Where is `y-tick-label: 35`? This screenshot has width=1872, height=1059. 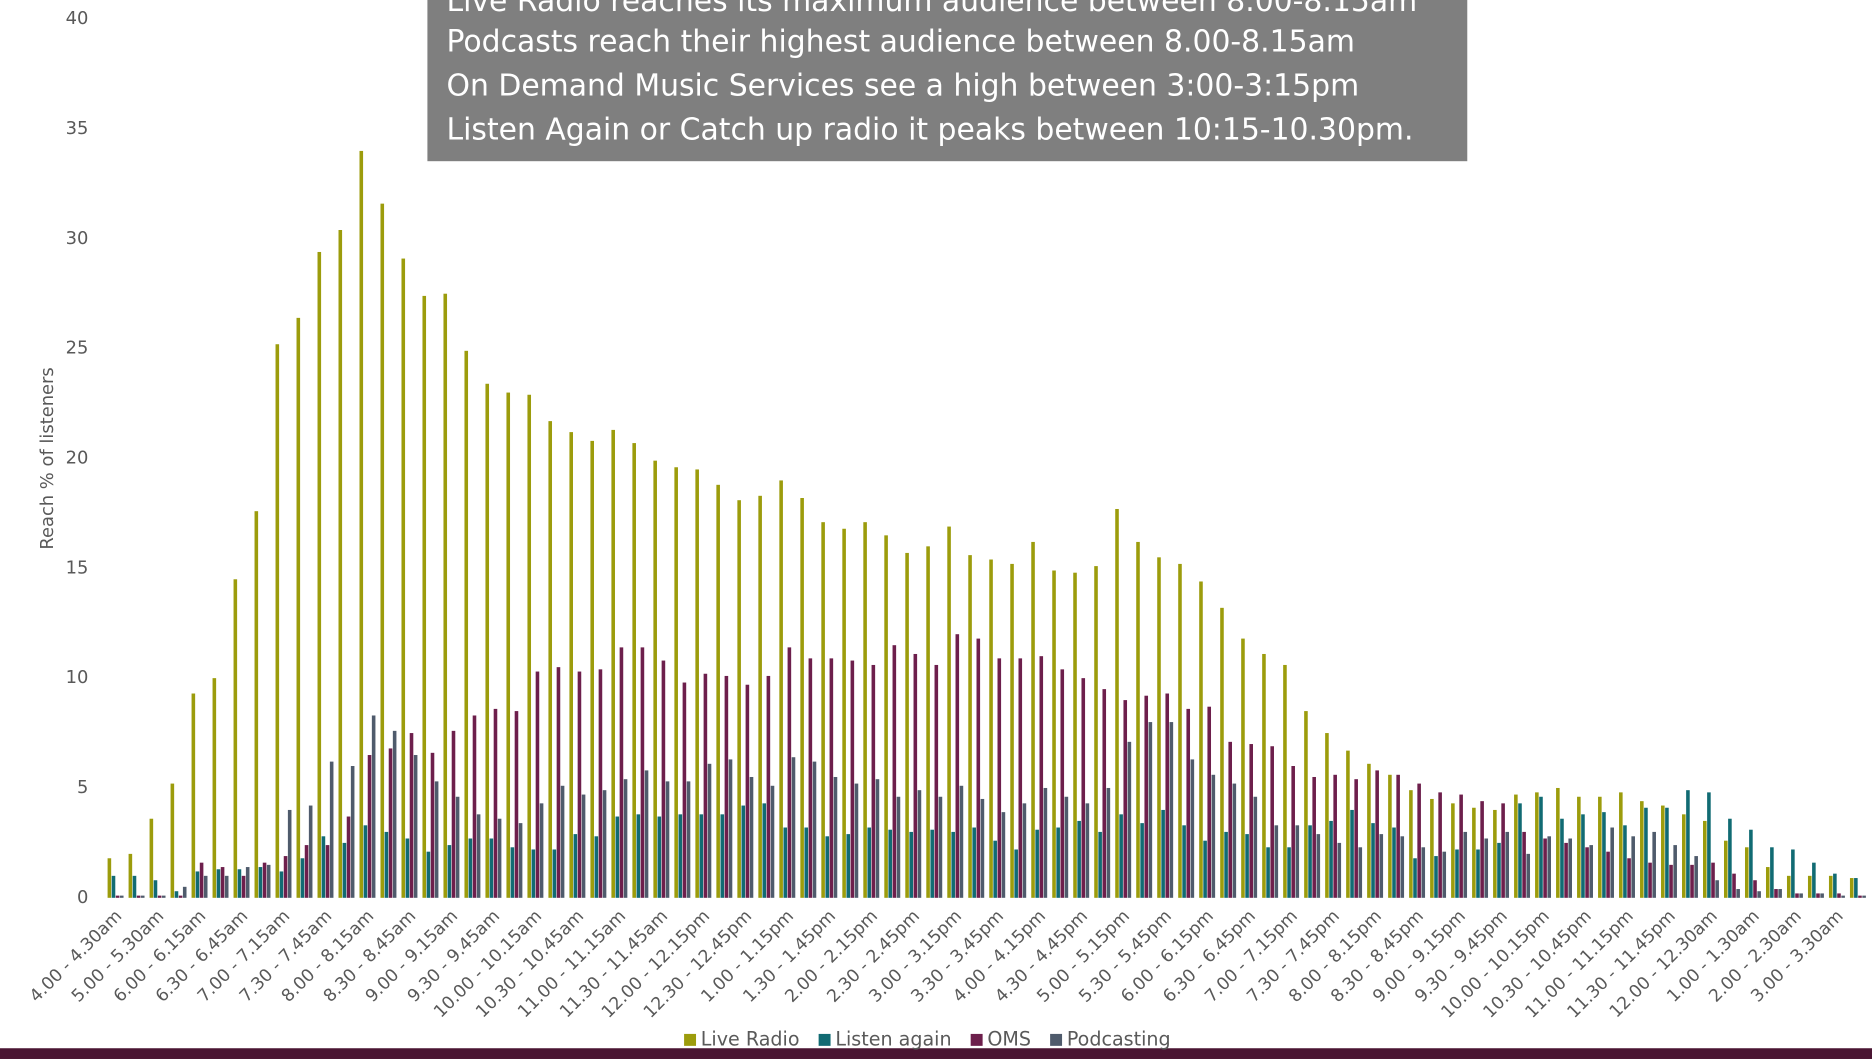 y-tick-label: 35 is located at coordinates (77, 128).